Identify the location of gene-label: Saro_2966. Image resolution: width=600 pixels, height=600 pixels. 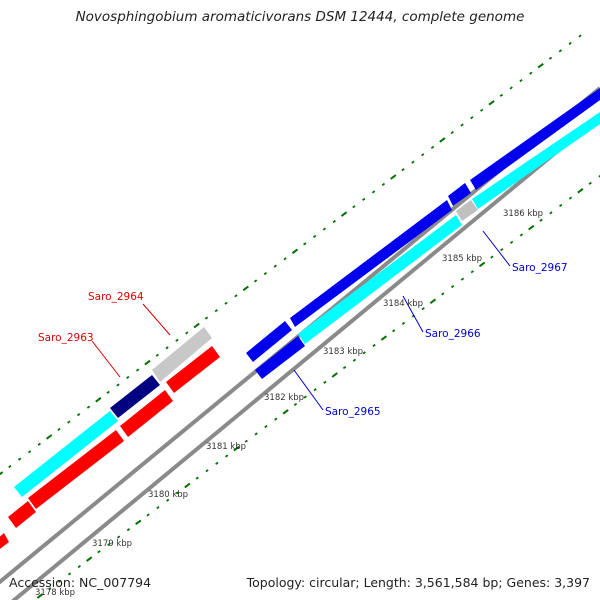
(453, 334).